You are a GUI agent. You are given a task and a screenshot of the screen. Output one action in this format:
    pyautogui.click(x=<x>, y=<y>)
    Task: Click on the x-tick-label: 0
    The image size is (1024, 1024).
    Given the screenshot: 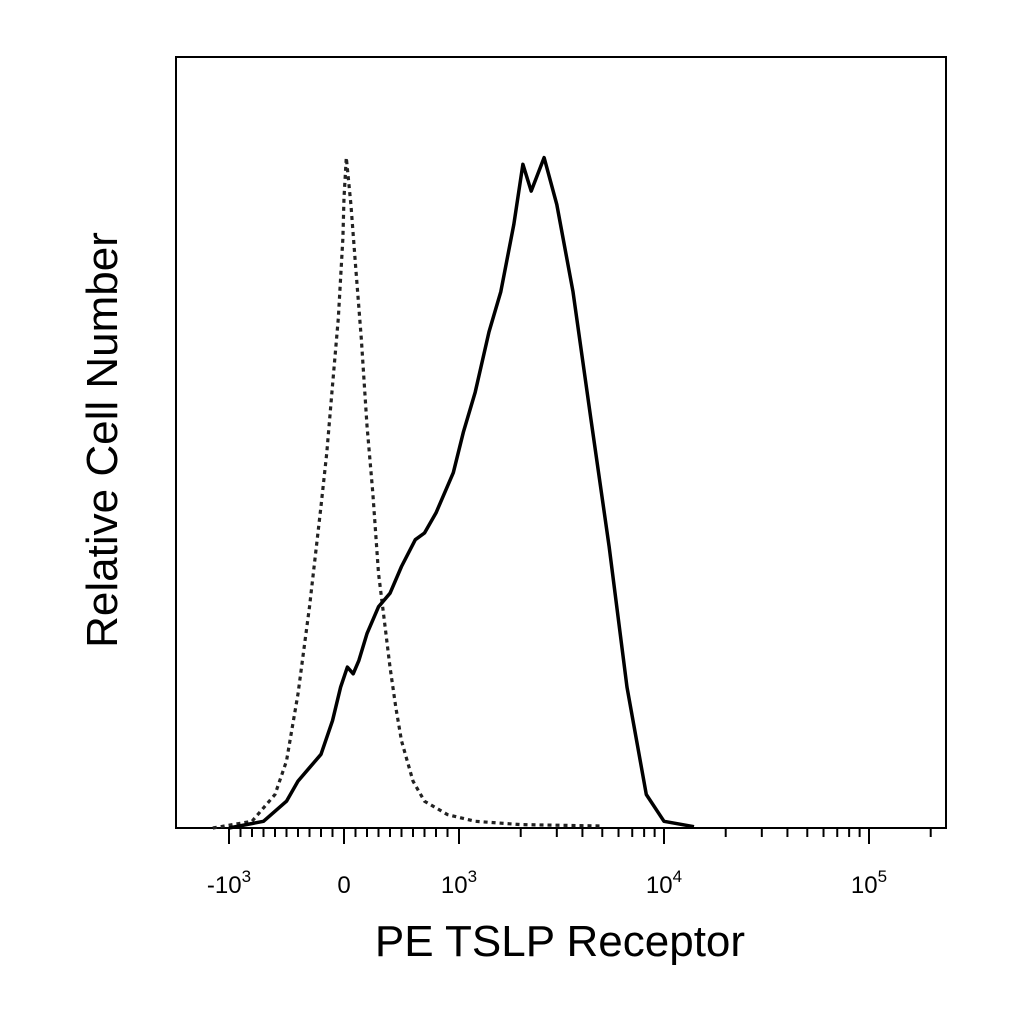 What is the action you would take?
    pyautogui.click(x=343, y=885)
    